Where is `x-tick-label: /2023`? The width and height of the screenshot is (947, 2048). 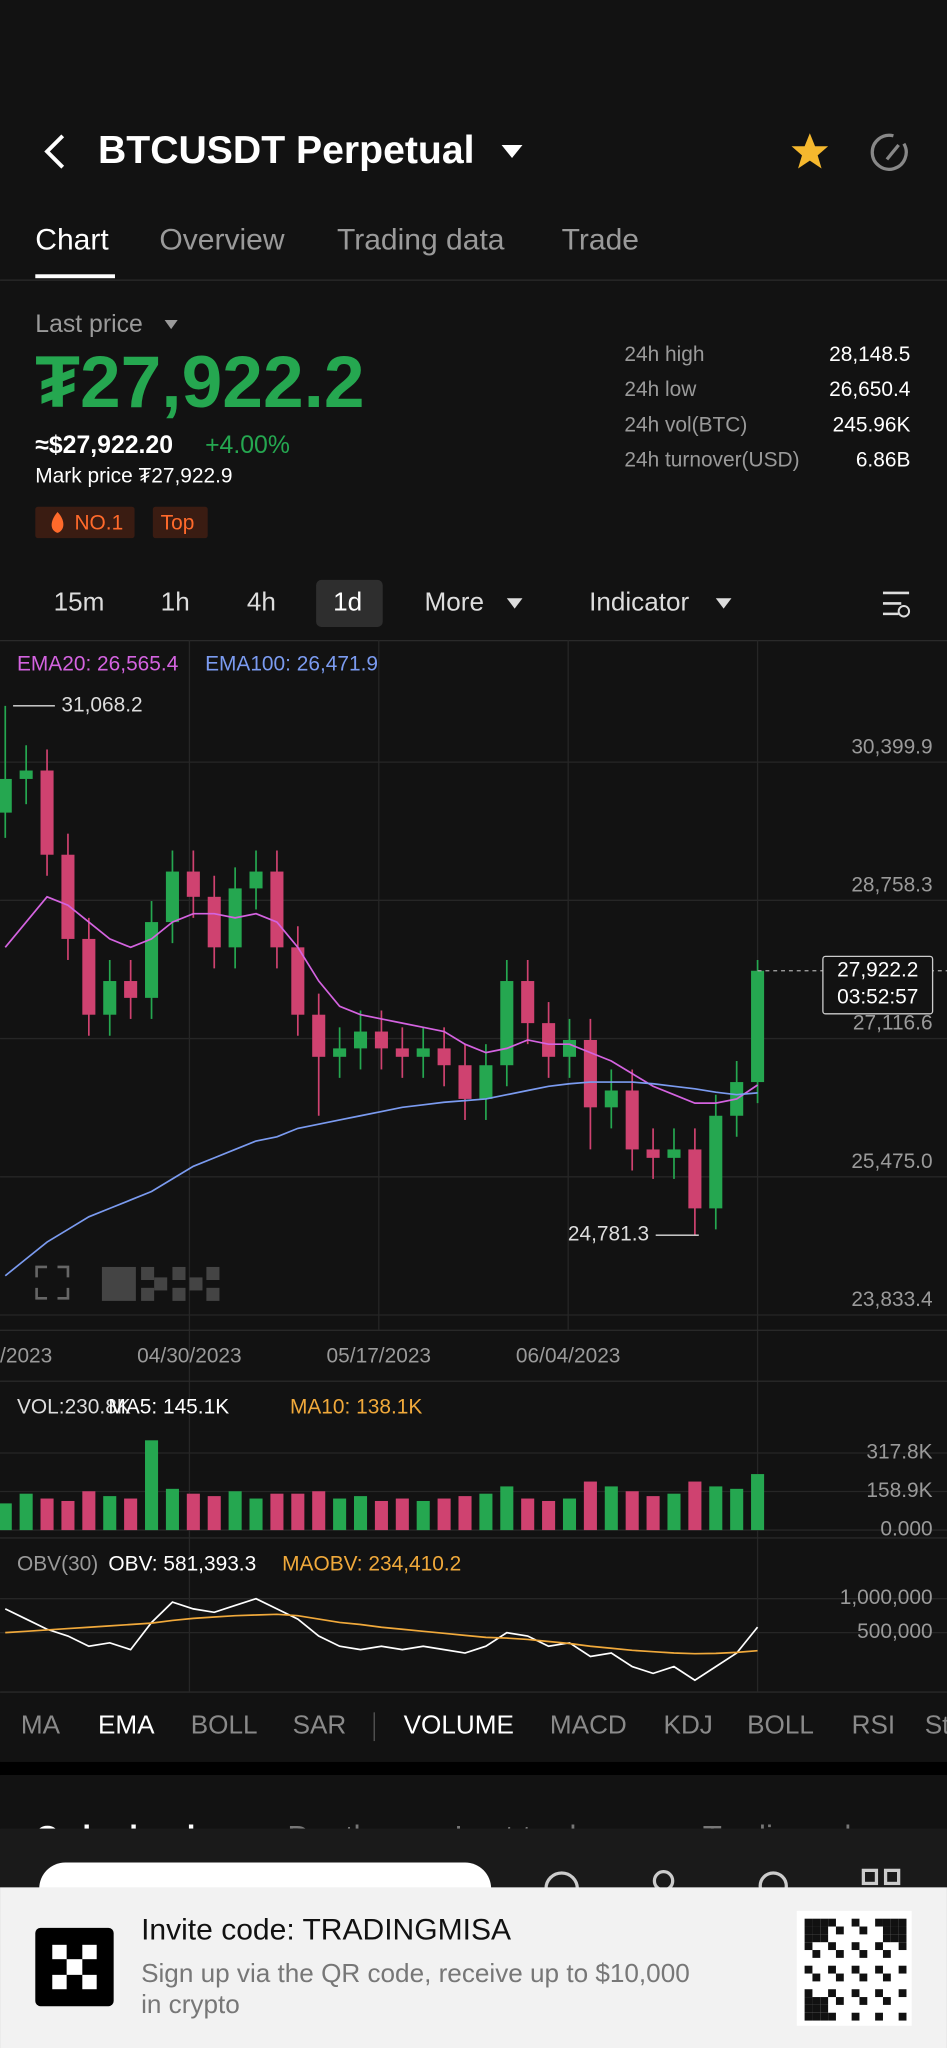 x-tick-label: /2023 is located at coordinates (26, 1356).